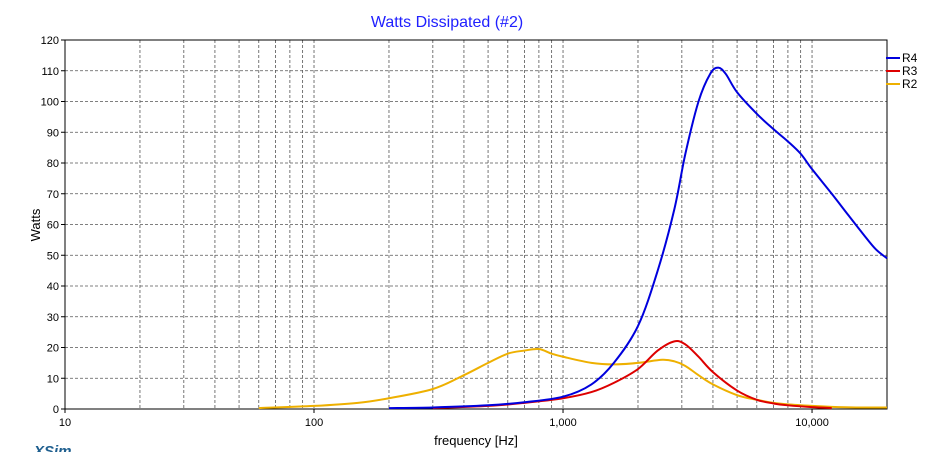 The image size is (927, 452). Describe the element at coordinates (632, 375) in the screenshot. I see `series-line-r3` at that location.